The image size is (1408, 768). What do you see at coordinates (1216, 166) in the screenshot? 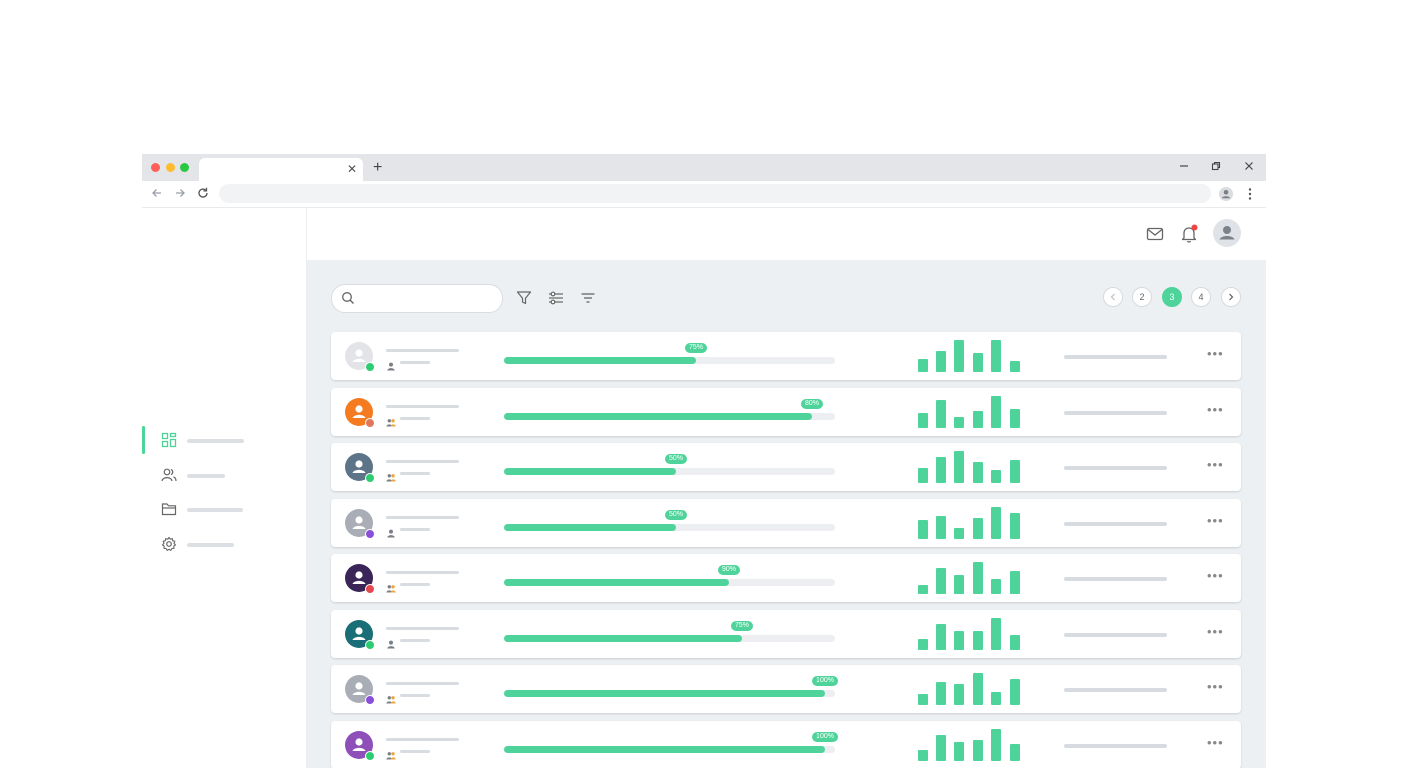
I see `restore-icon` at bounding box center [1216, 166].